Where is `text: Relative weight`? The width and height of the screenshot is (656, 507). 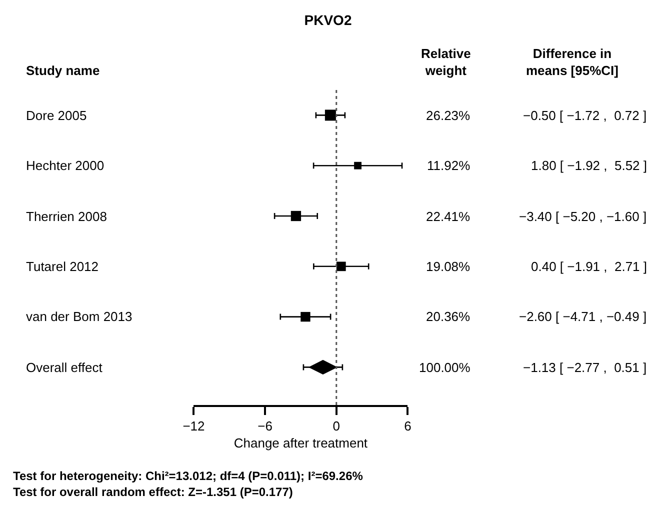 text: Relative weight is located at coordinates (446, 62).